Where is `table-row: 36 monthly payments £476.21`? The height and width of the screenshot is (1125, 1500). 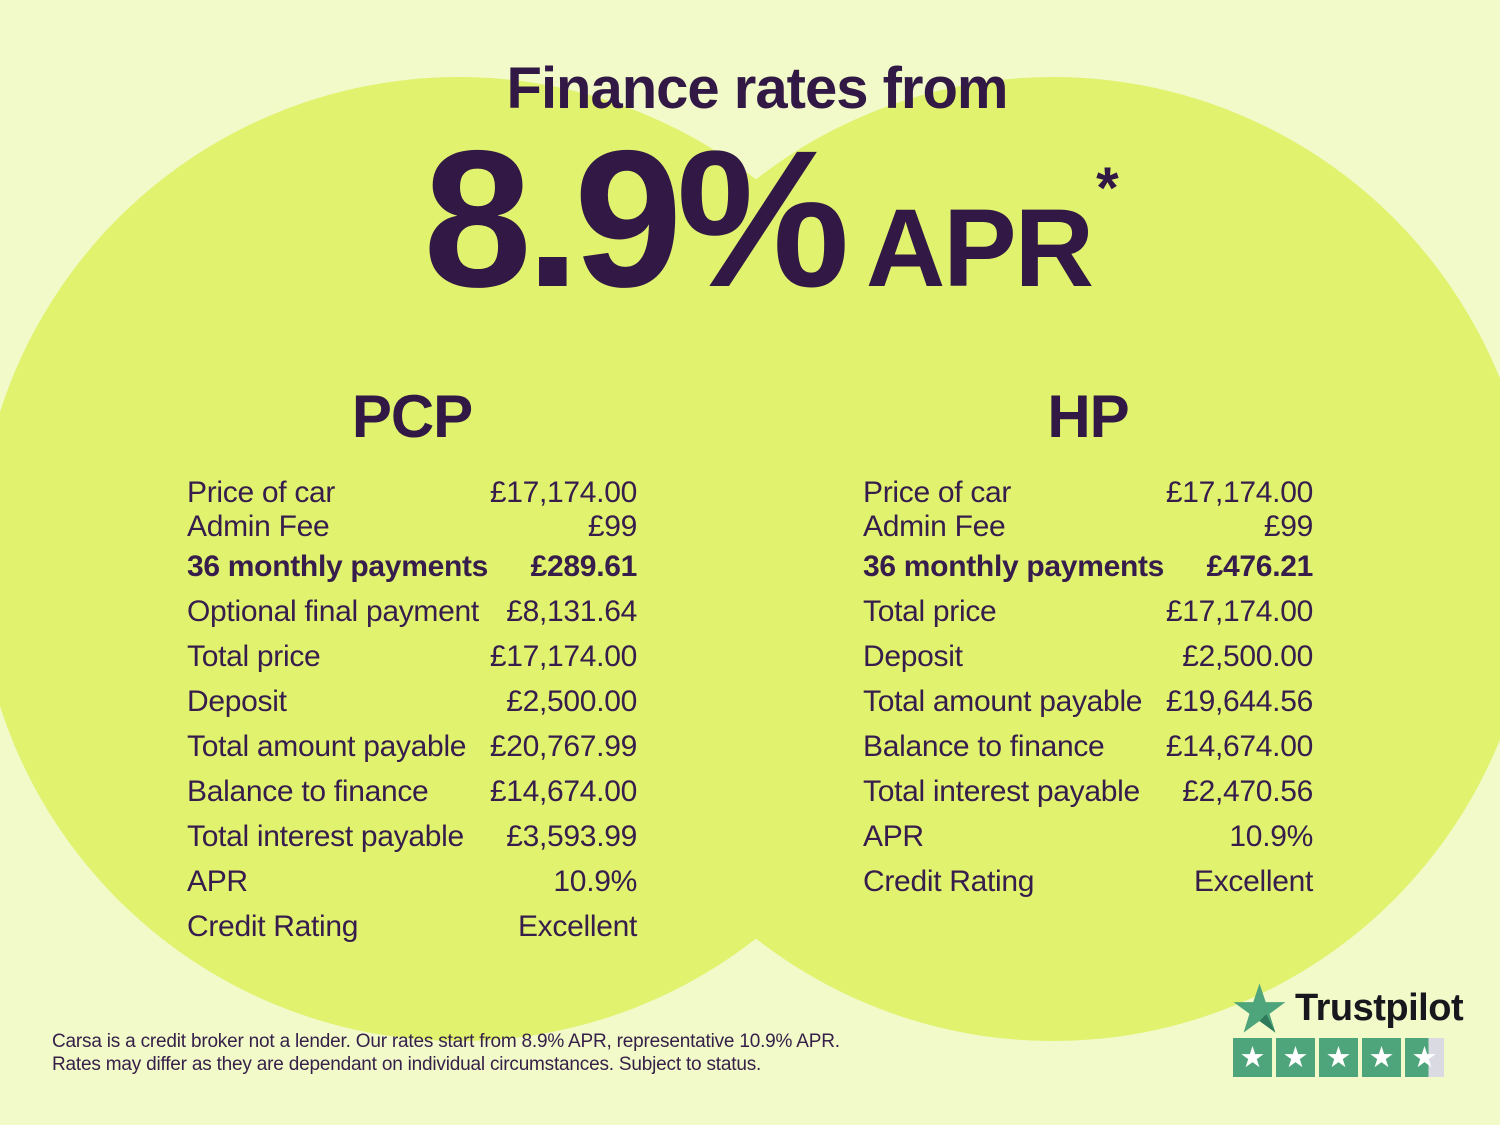 table-row: 36 monthly payments £476.21 is located at coordinates (1088, 566).